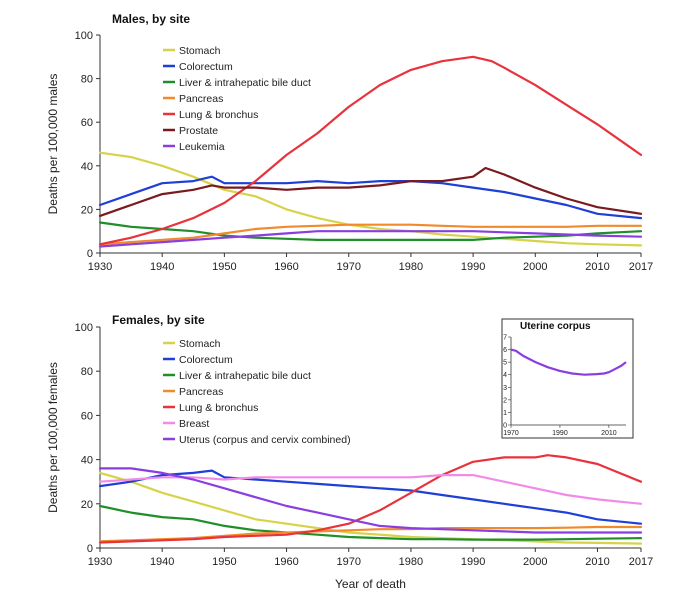 This screenshot has height=596, width=700. I want to click on x-axis-label: Year of death, so click(370, 584).